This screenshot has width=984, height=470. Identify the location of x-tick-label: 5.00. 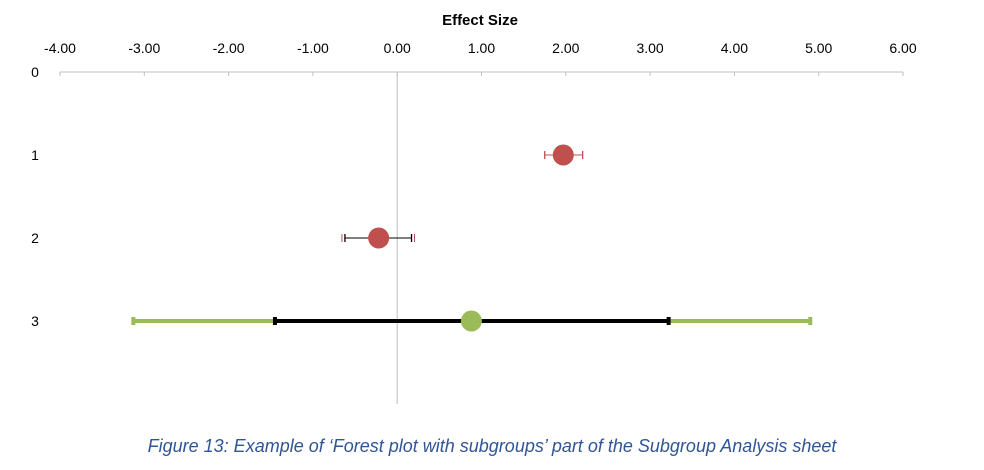
(818, 48).